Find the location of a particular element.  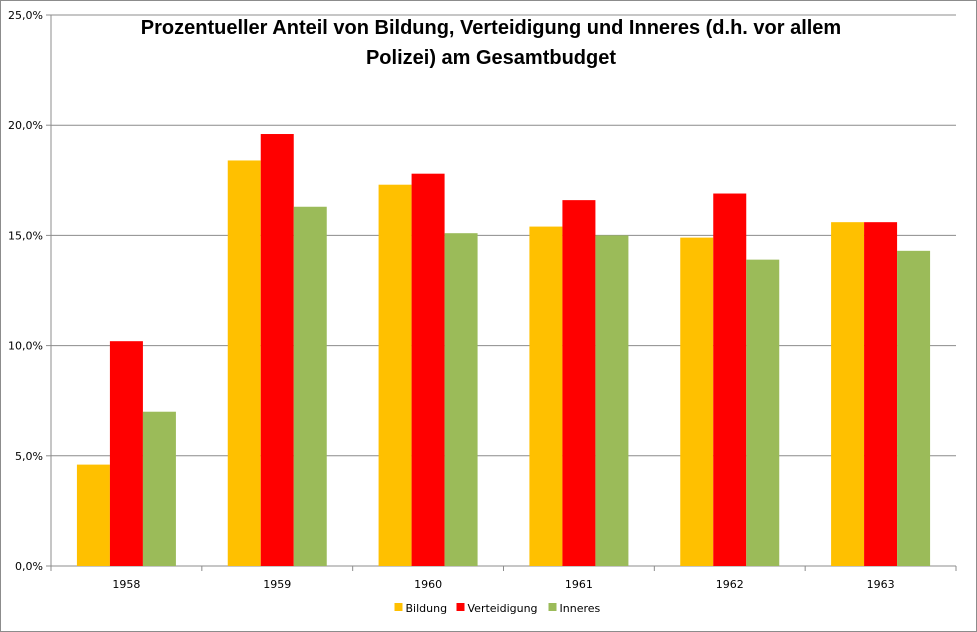

bar-verteidigung-1958 is located at coordinates (126, 453).